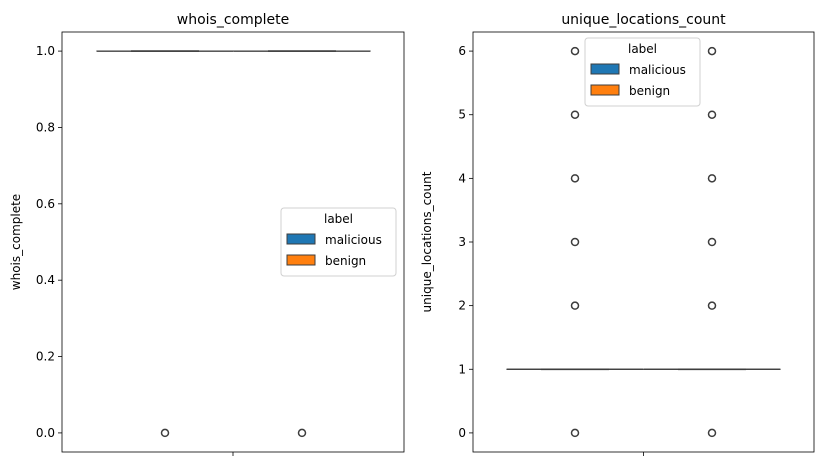 The image size is (823, 467). I want to click on y-axis-label: unique_locations_count, so click(427, 241).